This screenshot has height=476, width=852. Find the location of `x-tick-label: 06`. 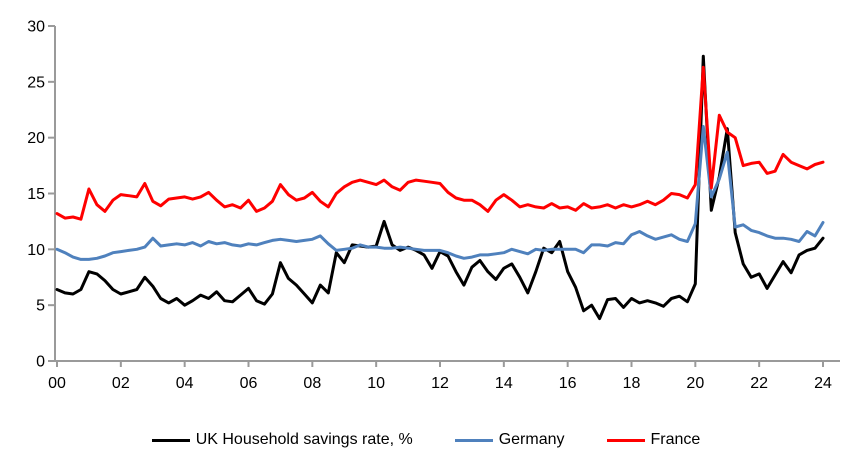

x-tick-label: 06 is located at coordinates (249, 383).